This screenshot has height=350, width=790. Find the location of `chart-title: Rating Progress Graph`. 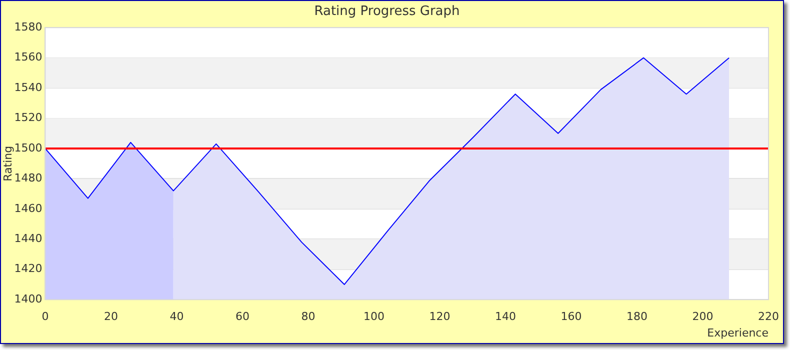

chart-title: Rating Progress Graph is located at coordinates (387, 12).